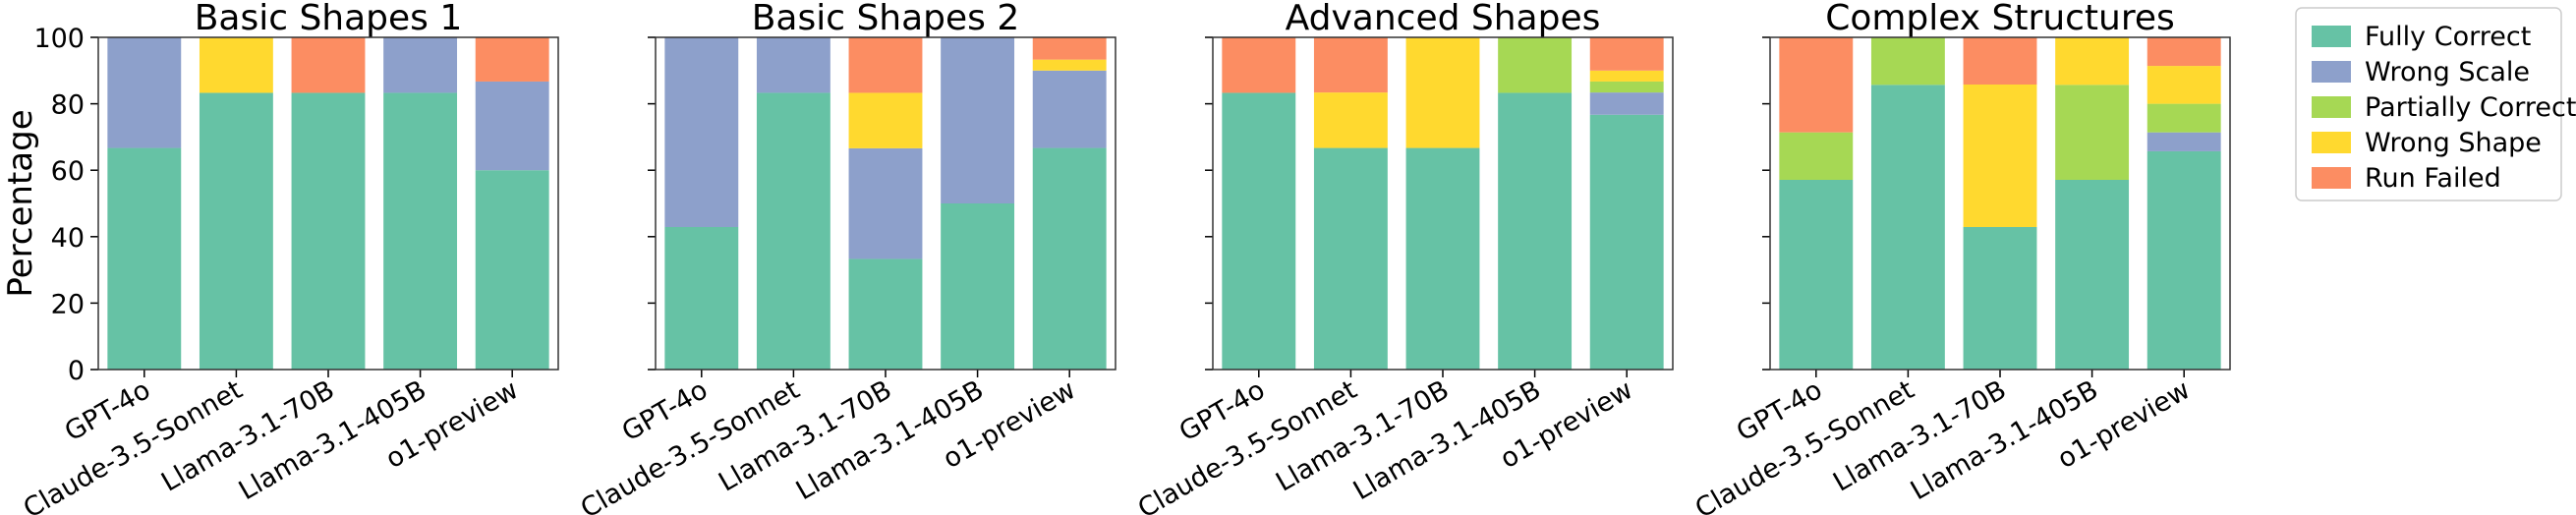 This screenshot has width=2576, height=515. I want to click on legend-label-wrong-scale: Wrong Scale, so click(2448, 72).